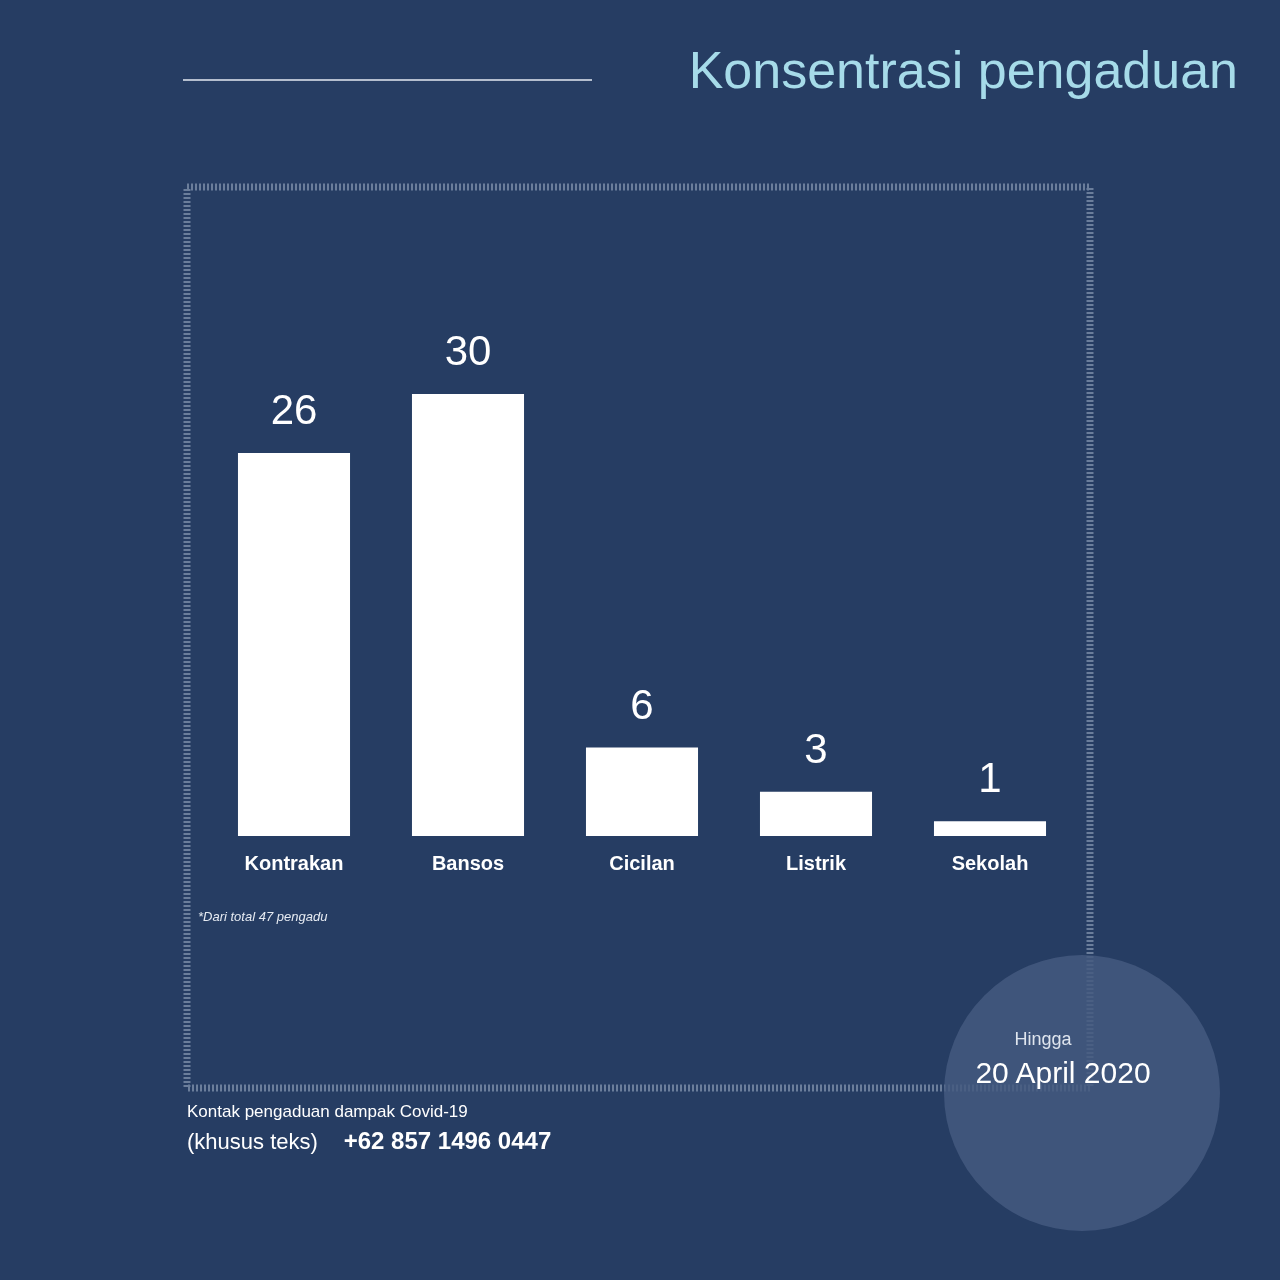  I want to click on x-tick-label: Sekolah, so click(990, 862).